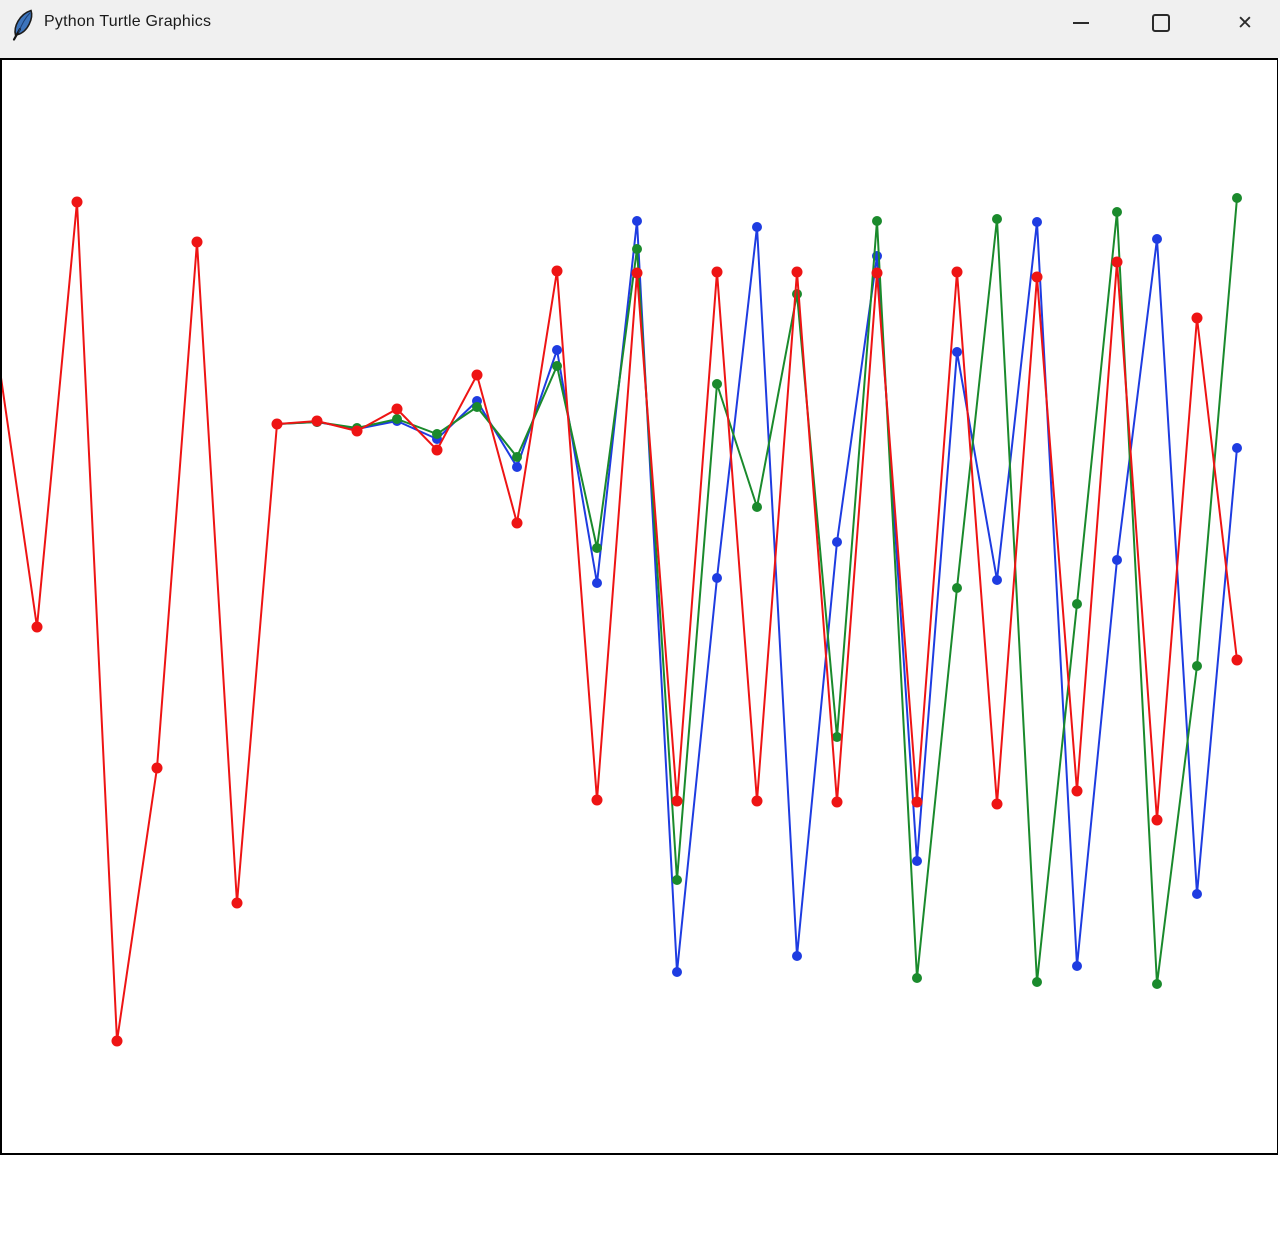  What do you see at coordinates (22, 25) in the screenshot?
I see `python-feather-icon` at bounding box center [22, 25].